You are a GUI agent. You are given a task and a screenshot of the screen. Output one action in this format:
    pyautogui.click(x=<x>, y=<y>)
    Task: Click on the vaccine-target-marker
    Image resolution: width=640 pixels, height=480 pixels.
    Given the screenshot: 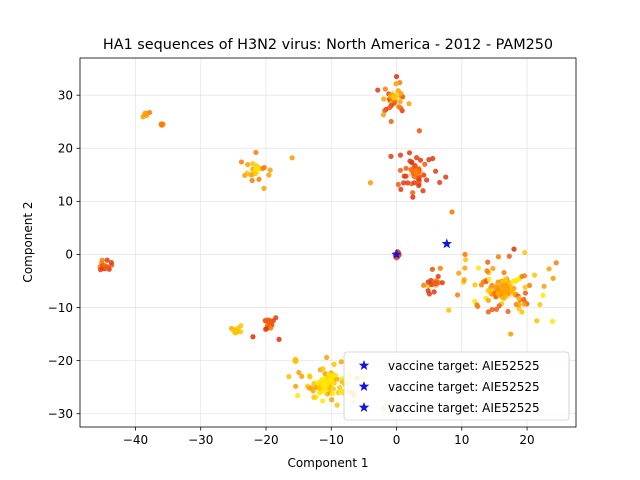 What is the action you would take?
    pyautogui.click(x=396, y=253)
    